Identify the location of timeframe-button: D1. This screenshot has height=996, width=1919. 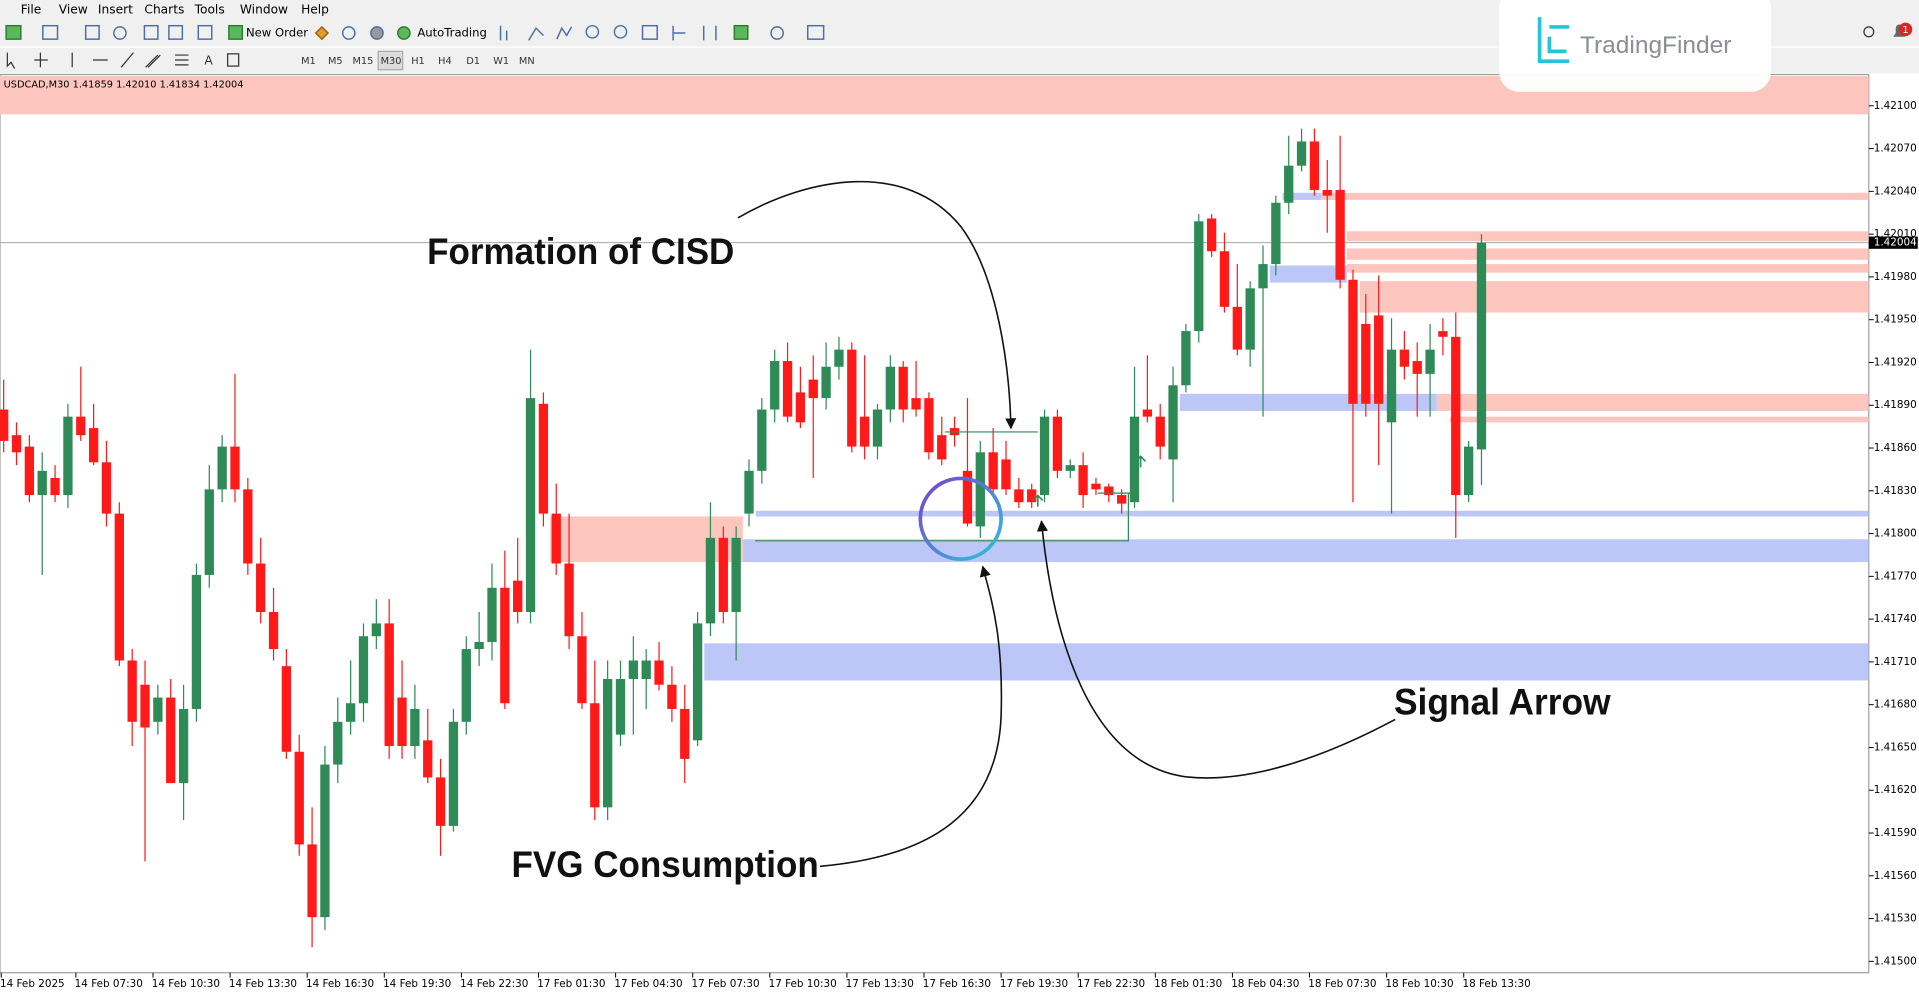
(473, 61).